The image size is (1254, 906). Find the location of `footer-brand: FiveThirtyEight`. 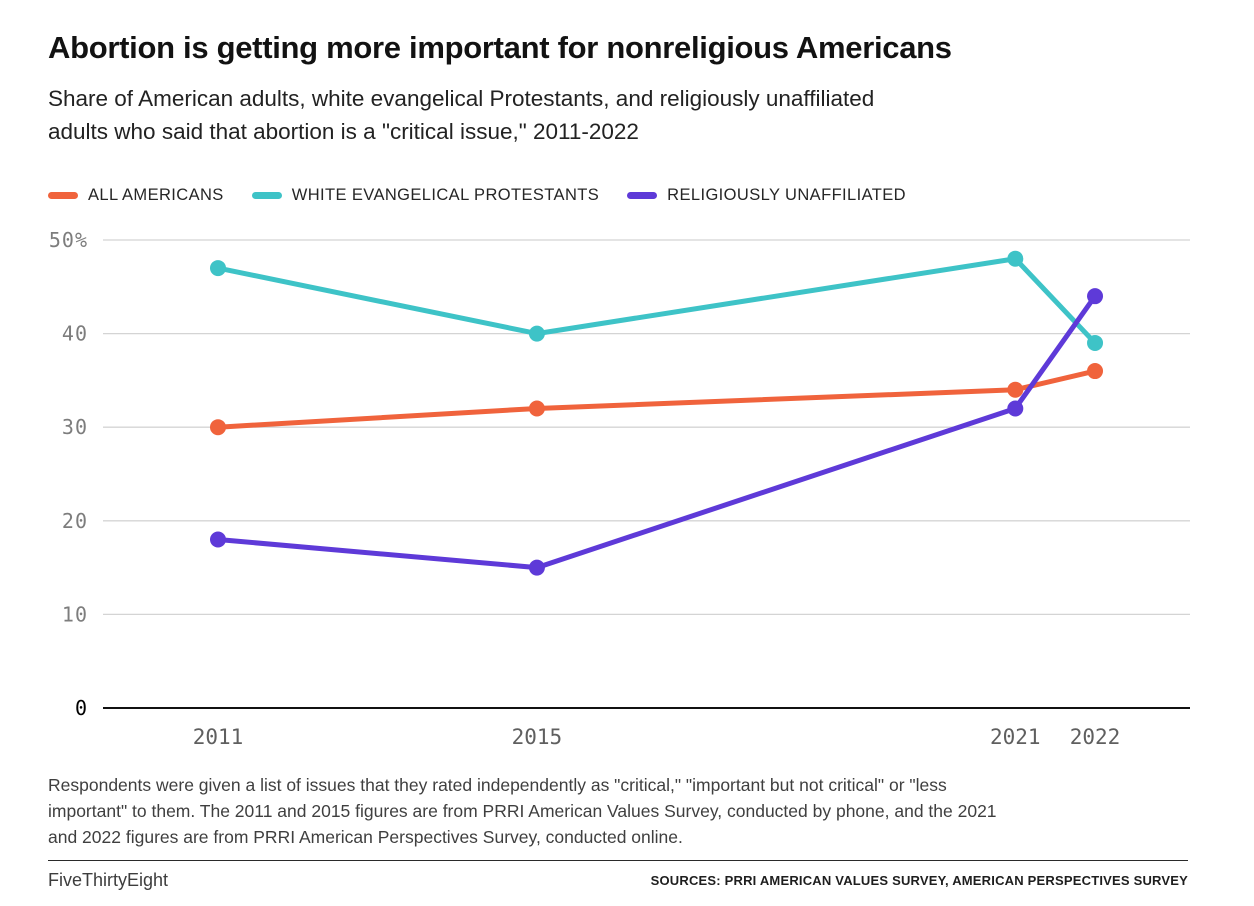

footer-brand: FiveThirtyEight is located at coordinates (108, 880).